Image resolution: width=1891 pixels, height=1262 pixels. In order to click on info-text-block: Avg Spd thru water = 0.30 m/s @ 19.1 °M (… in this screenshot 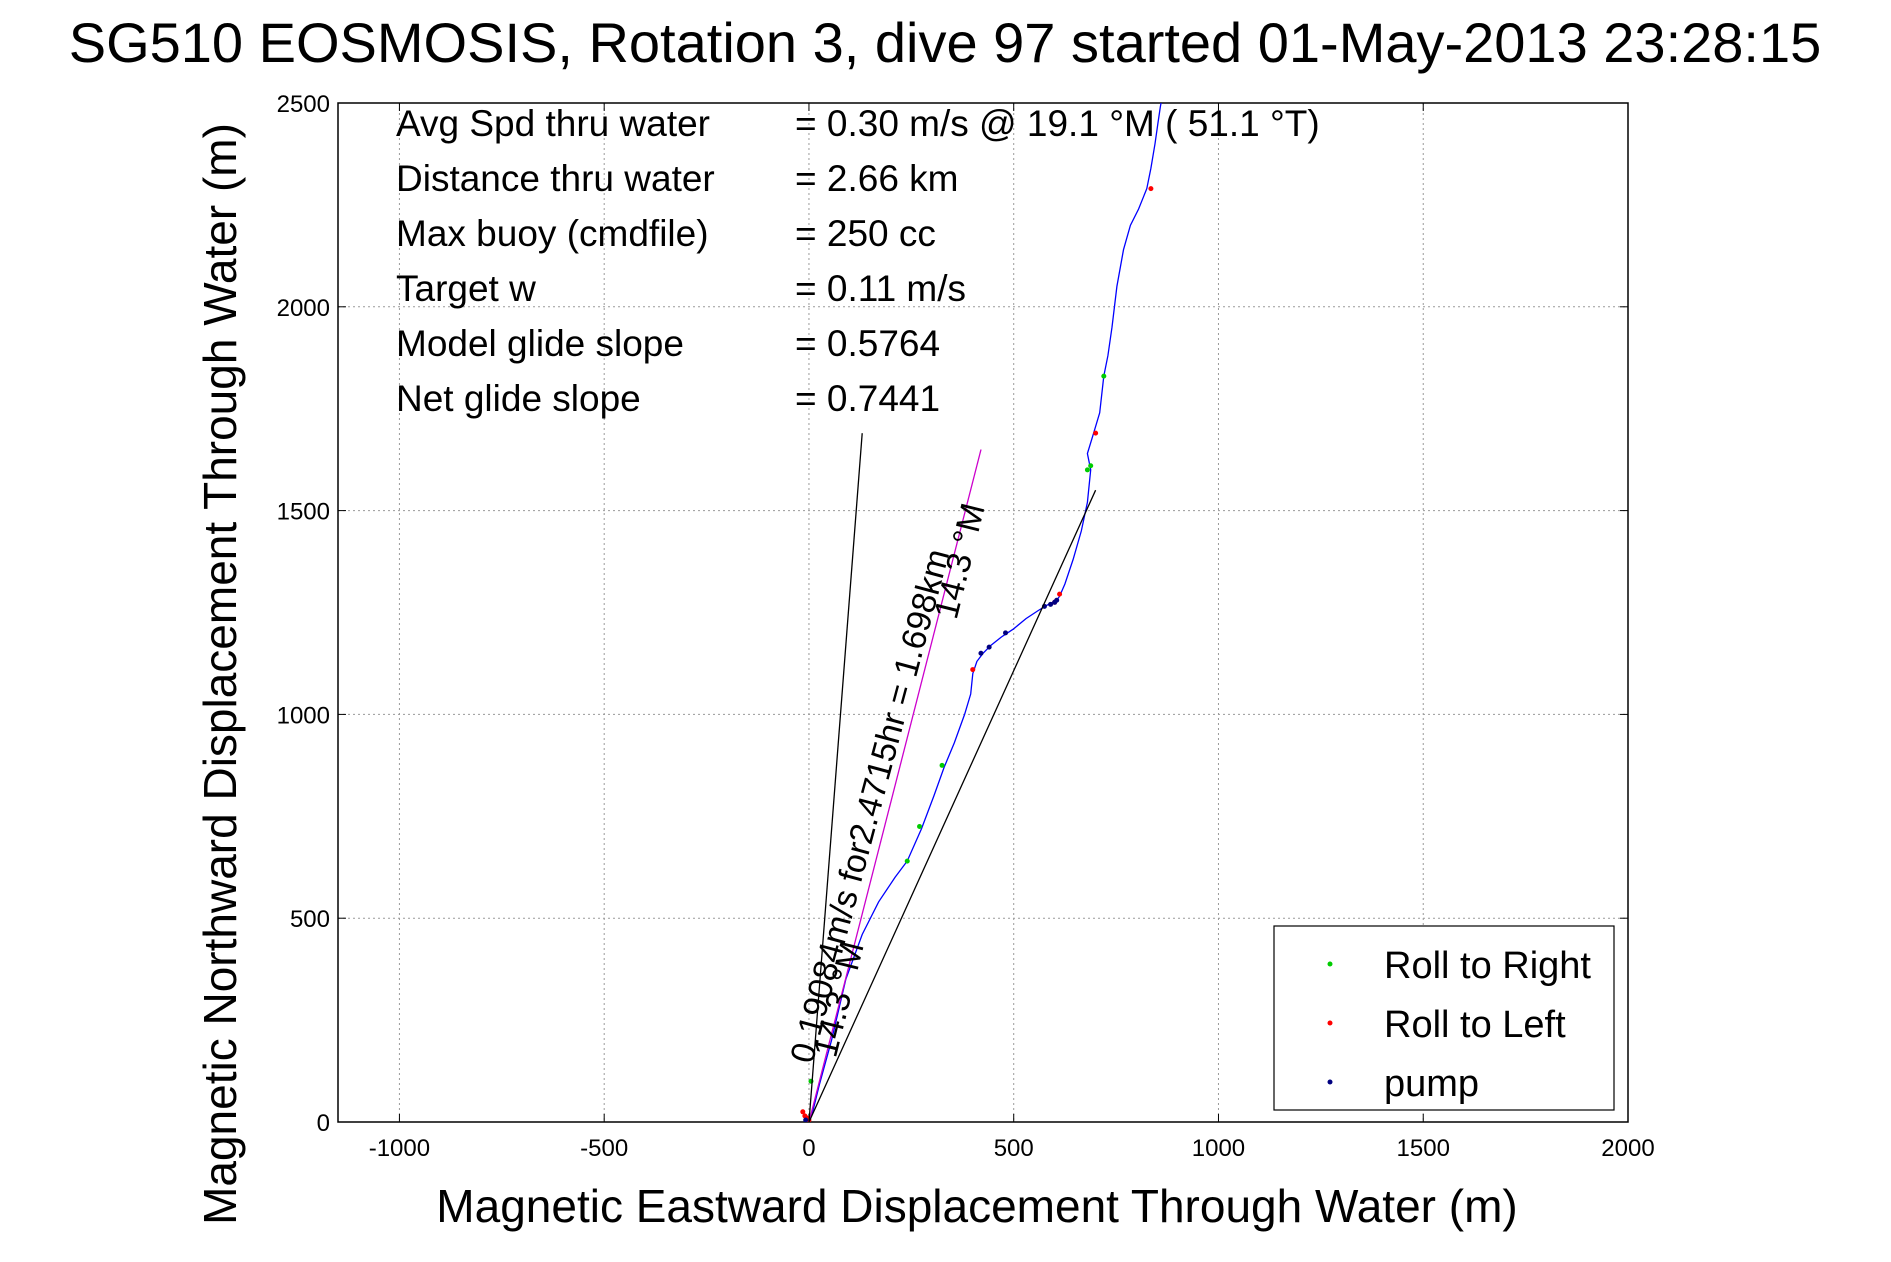, I will do `click(858, 261)`.